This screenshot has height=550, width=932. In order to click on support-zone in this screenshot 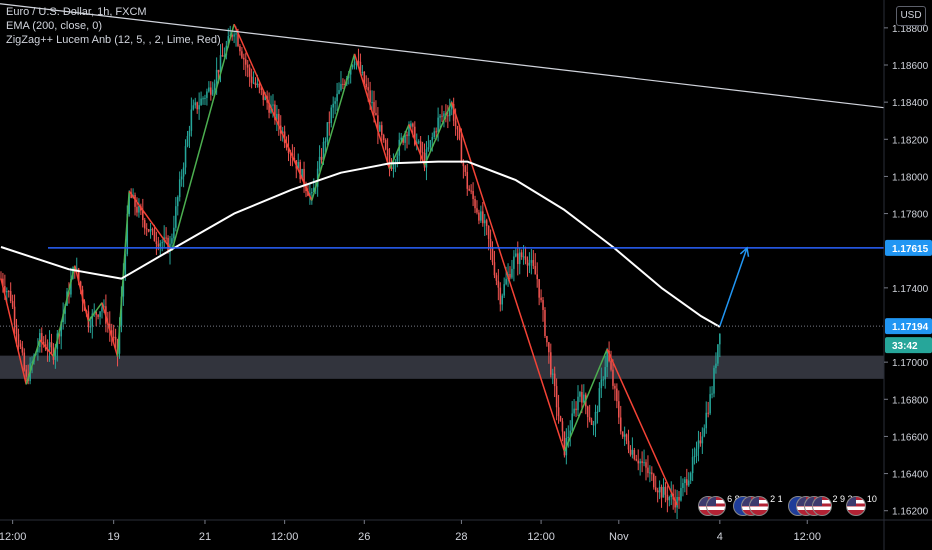, I will do `click(442, 367)`.